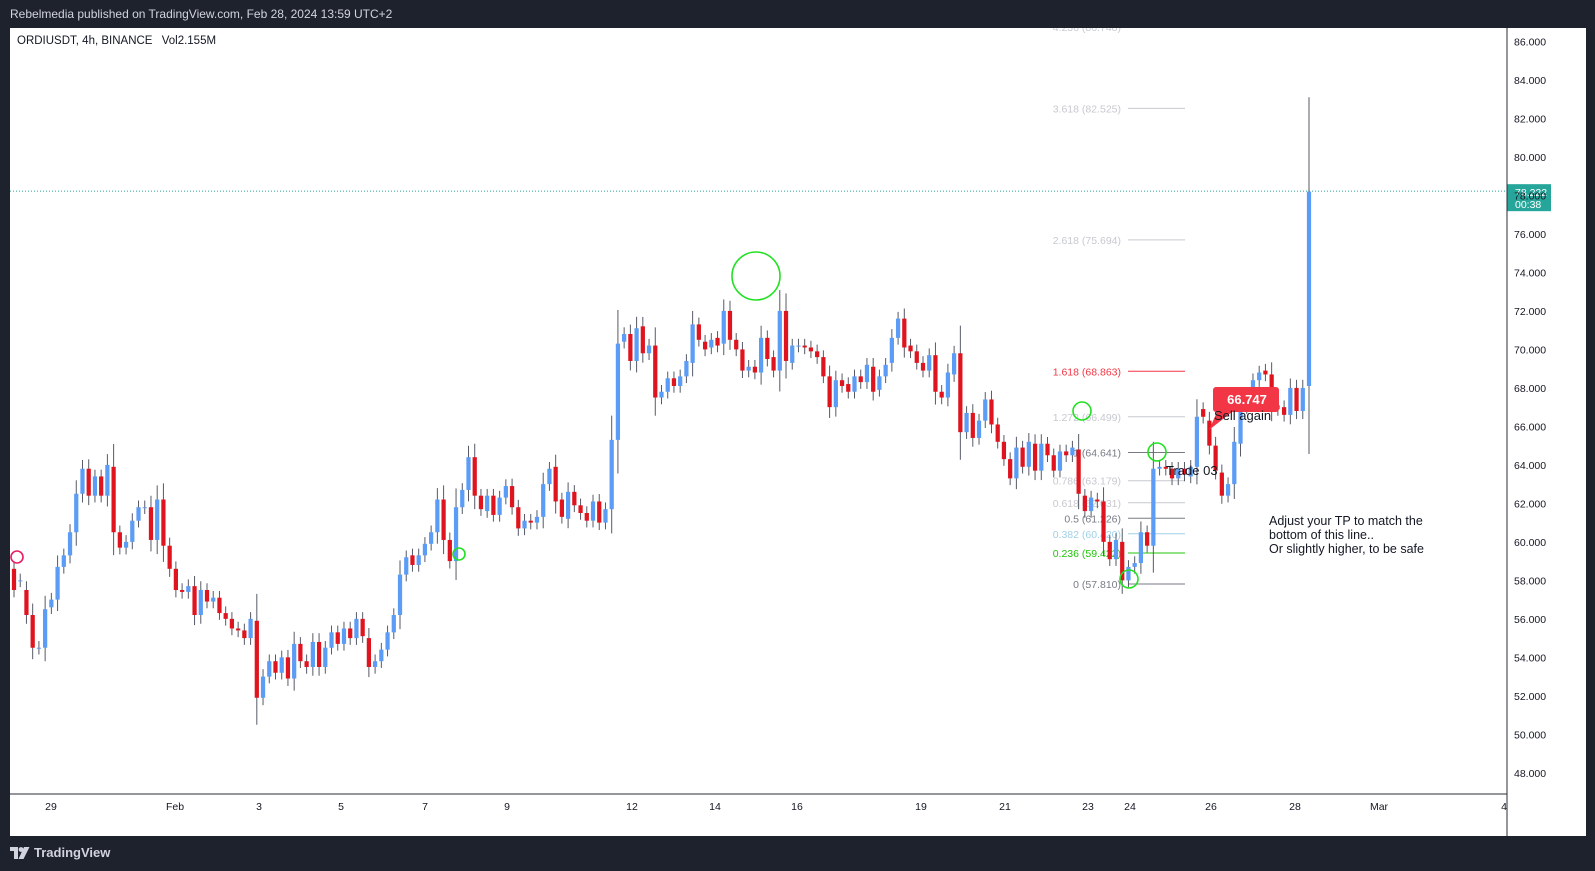 The width and height of the screenshot is (1595, 871). What do you see at coordinates (1379, 807) in the screenshot?
I see `time-tick-label: Mar` at bounding box center [1379, 807].